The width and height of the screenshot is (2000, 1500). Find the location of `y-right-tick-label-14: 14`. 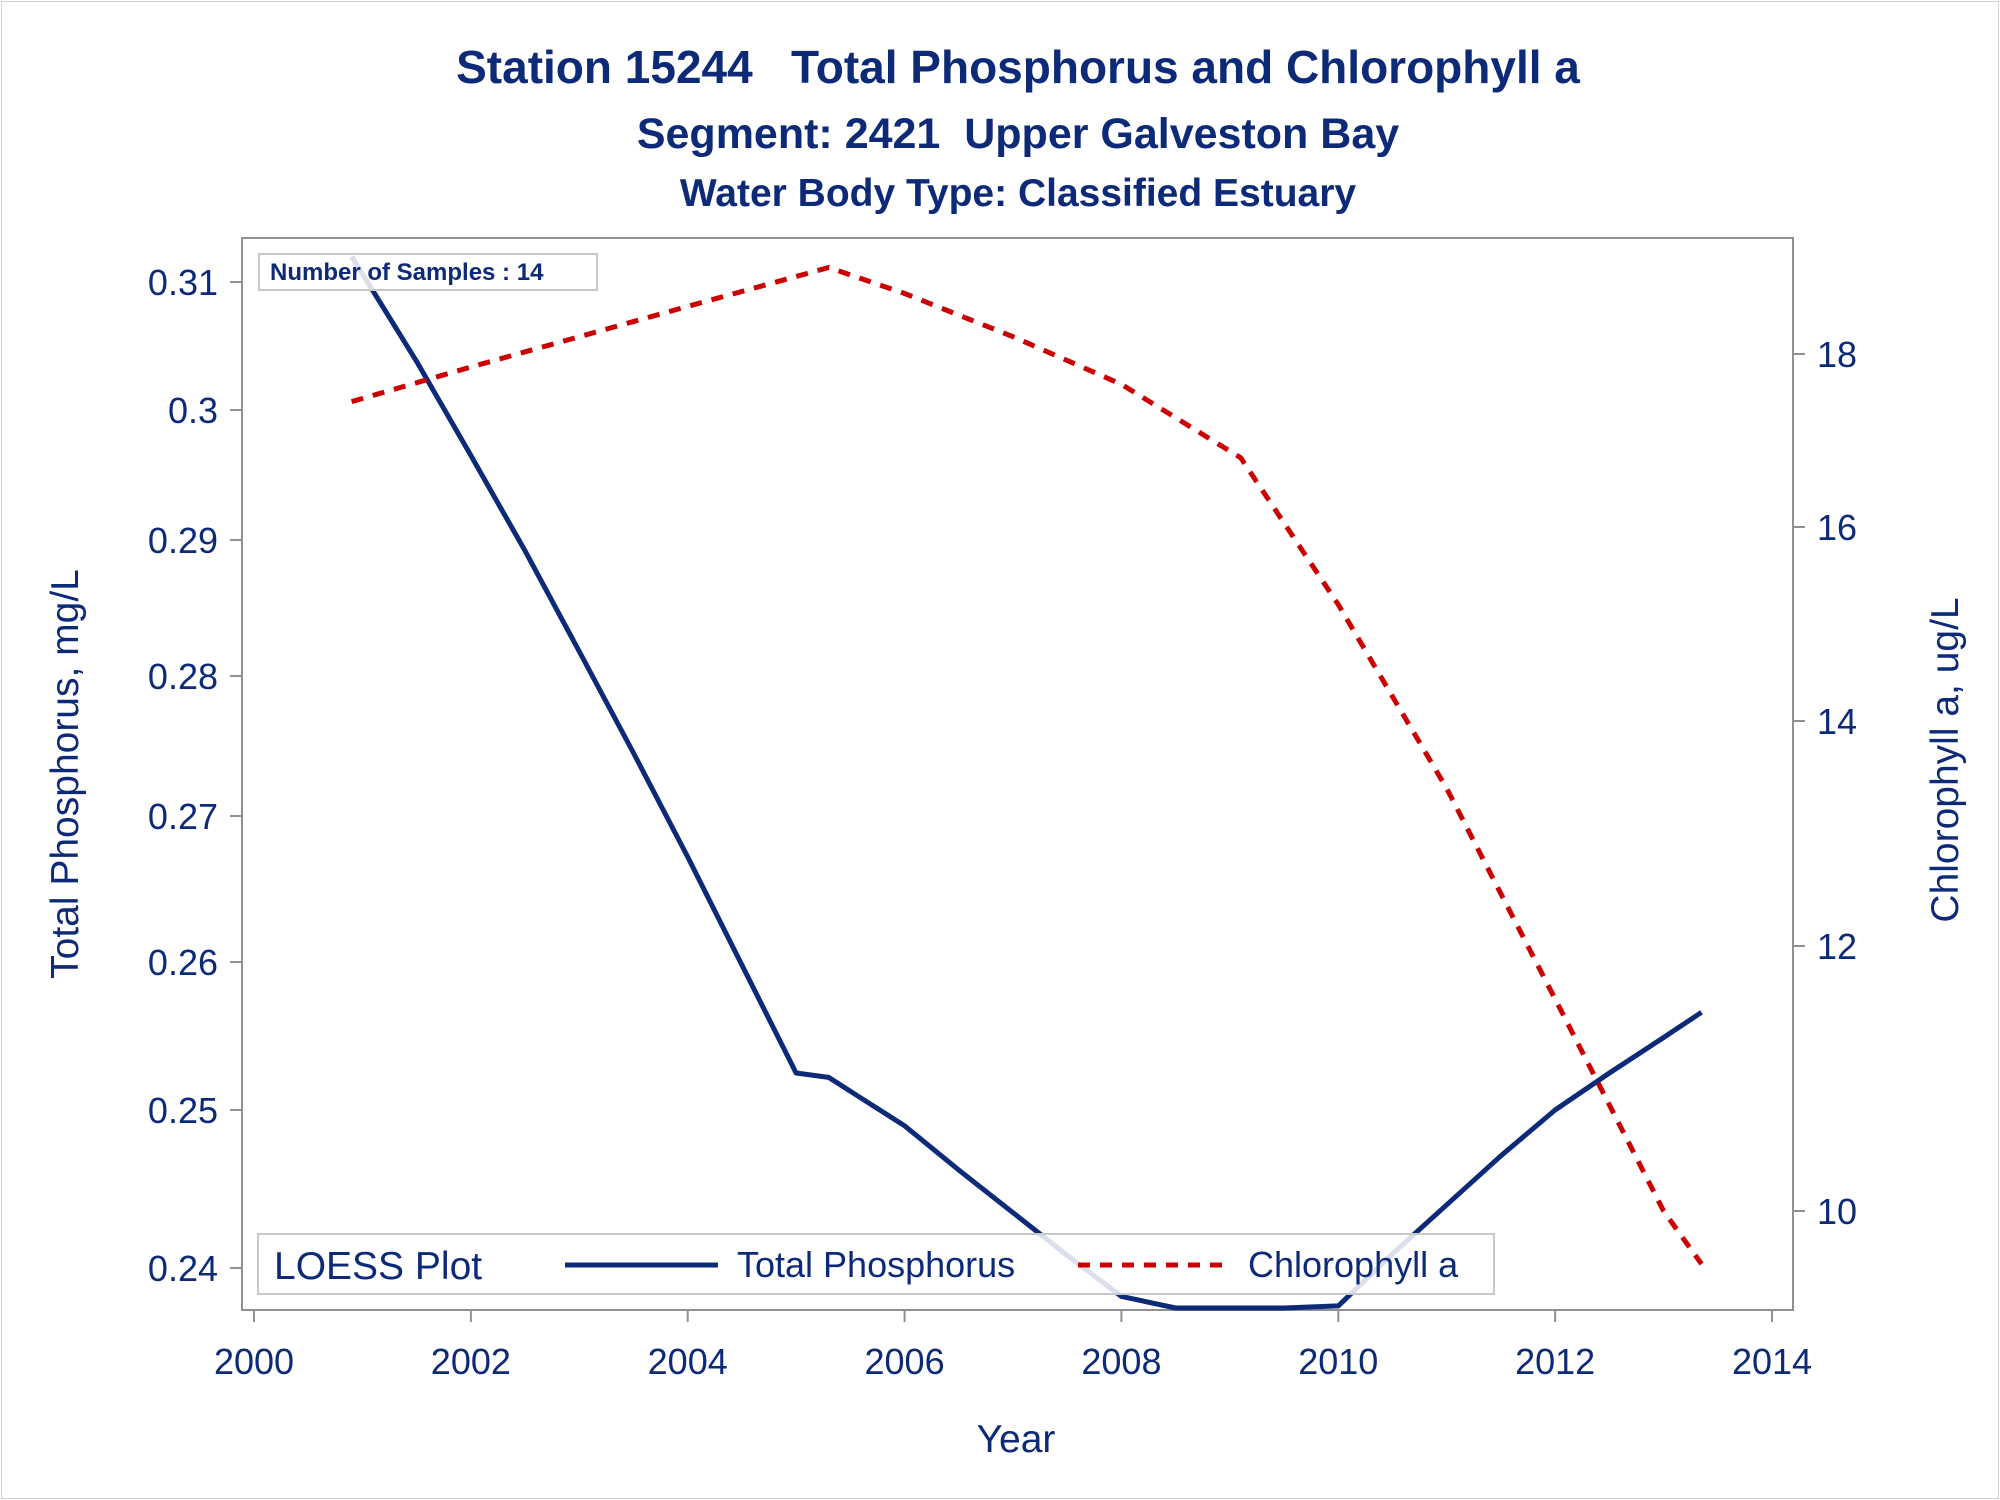

y-right-tick-label-14: 14 is located at coordinates (1837, 721).